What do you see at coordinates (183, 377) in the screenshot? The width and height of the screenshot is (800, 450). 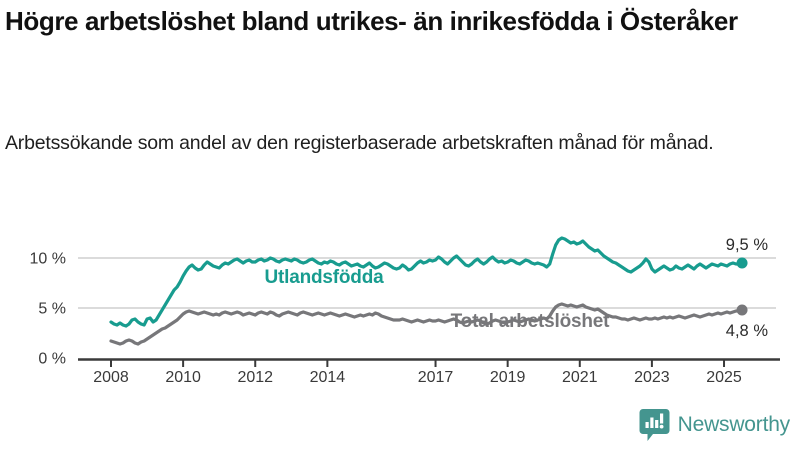 I see `x-axis-label: 2010` at bounding box center [183, 377].